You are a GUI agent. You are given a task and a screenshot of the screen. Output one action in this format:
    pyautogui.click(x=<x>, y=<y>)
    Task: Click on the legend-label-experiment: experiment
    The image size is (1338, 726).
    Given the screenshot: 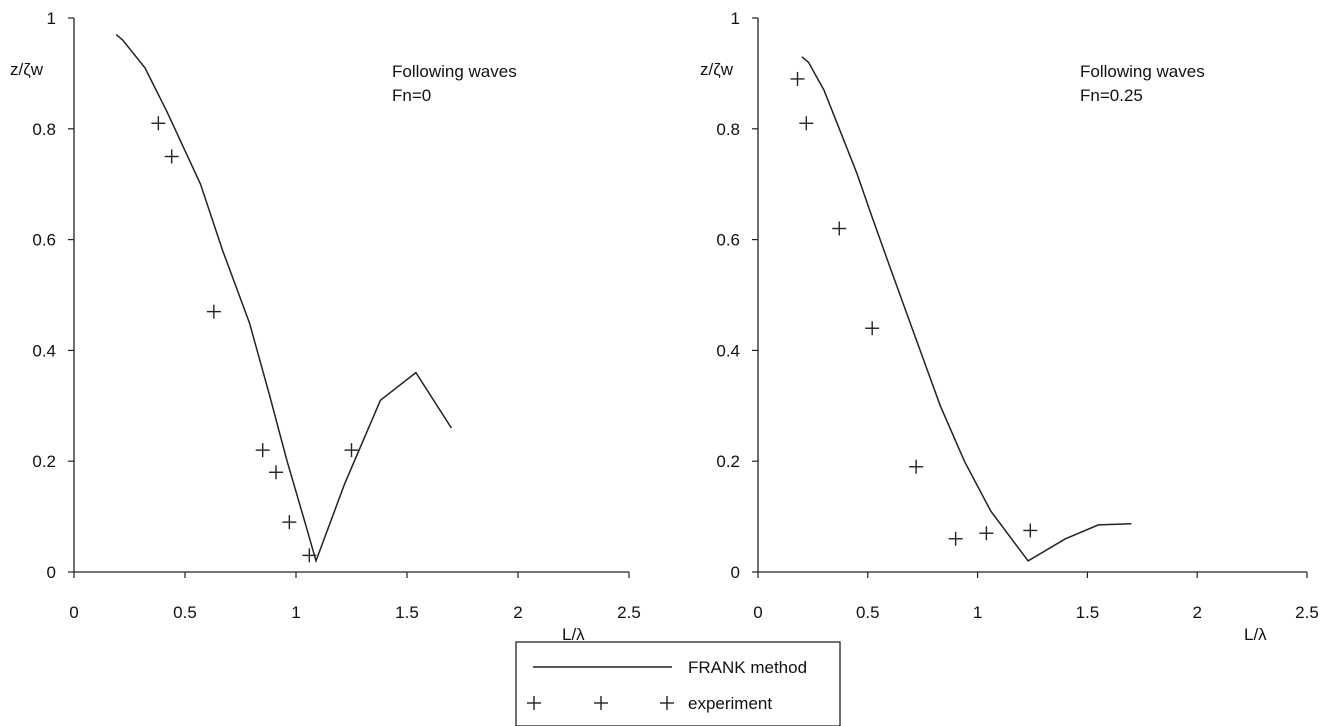 What is the action you would take?
    pyautogui.click(x=730, y=703)
    